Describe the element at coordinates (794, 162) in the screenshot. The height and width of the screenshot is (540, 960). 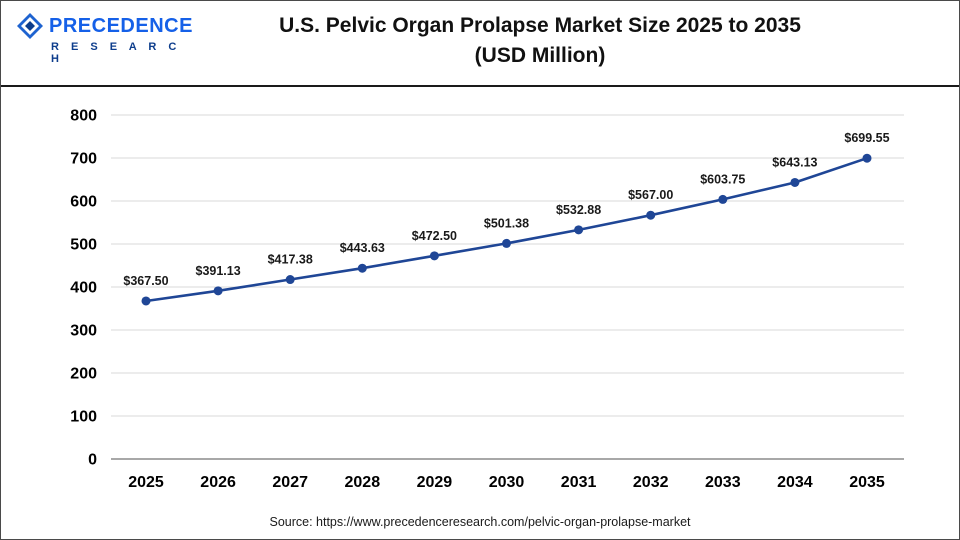
I see `data-label: $643.13` at that location.